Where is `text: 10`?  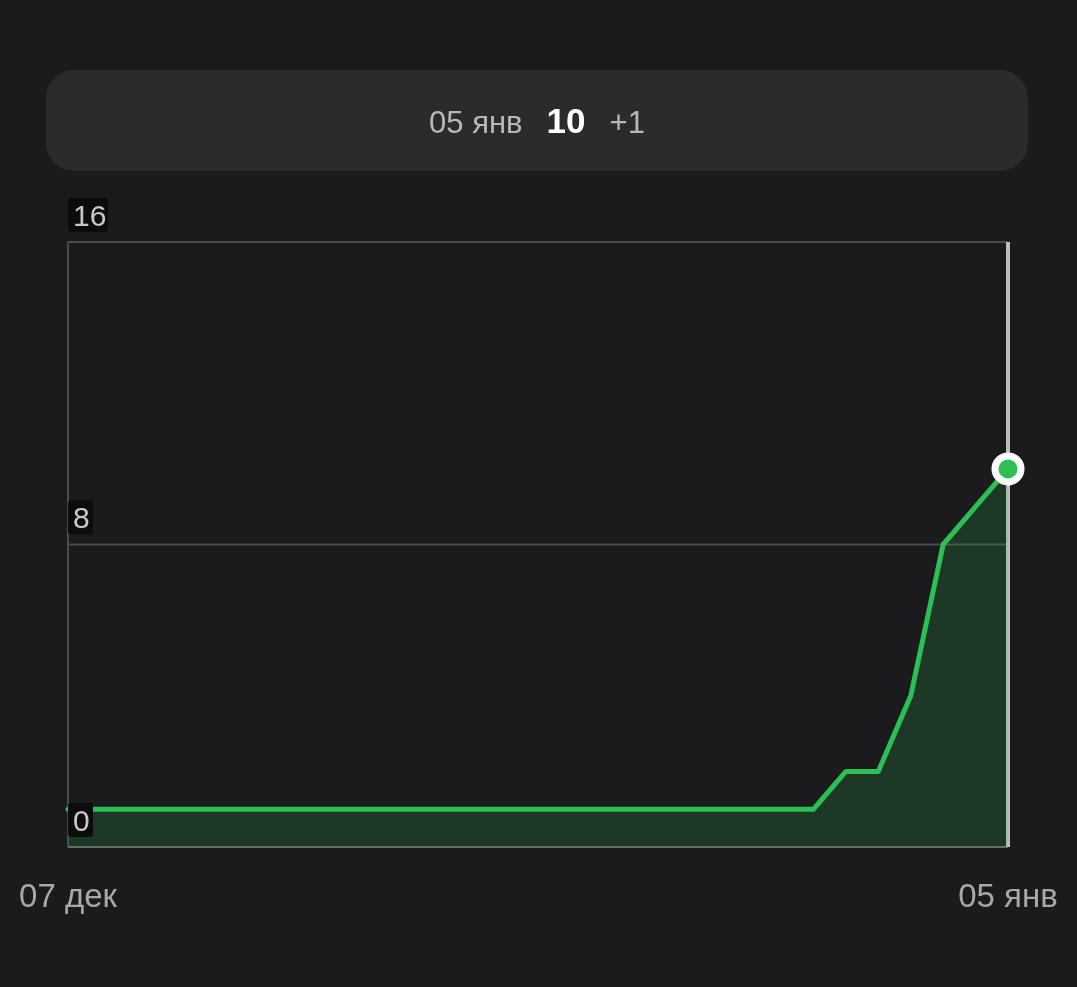
text: 10 is located at coordinates (566, 120).